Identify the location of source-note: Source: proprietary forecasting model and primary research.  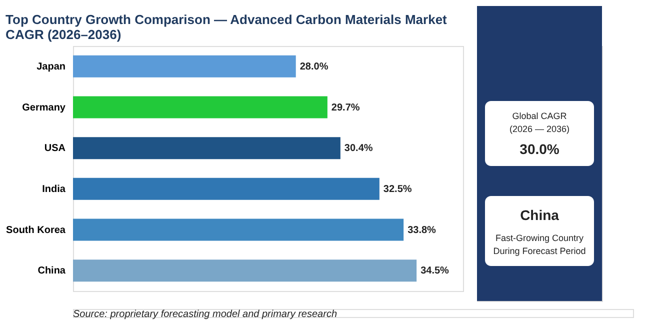
(205, 314).